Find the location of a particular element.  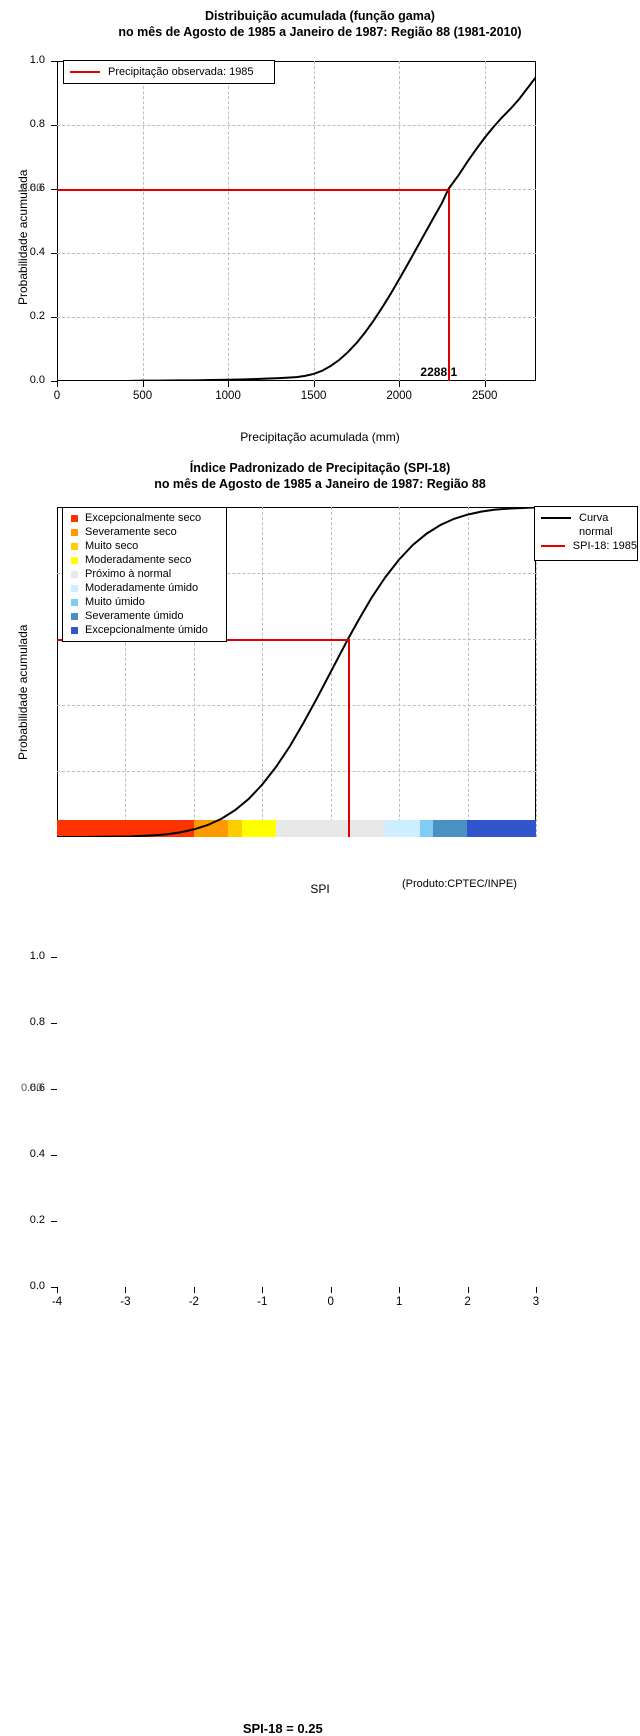

spi-category-legend-item: Muito úmido is located at coordinates (144, 602).